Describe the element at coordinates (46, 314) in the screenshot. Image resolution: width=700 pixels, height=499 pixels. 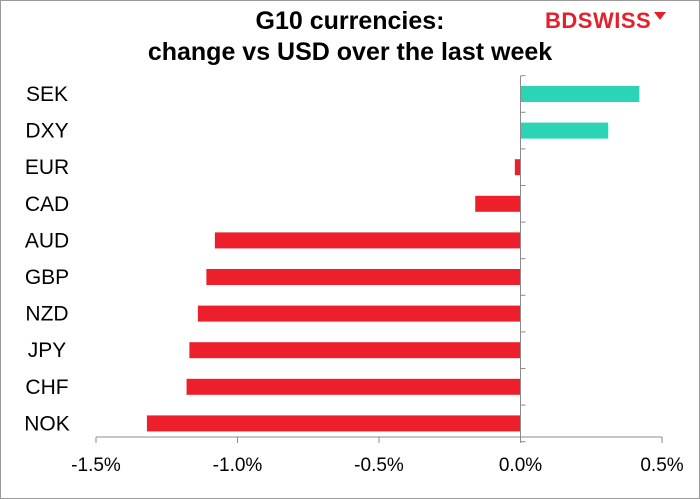
I see `category-label-nzd: NZD` at that location.